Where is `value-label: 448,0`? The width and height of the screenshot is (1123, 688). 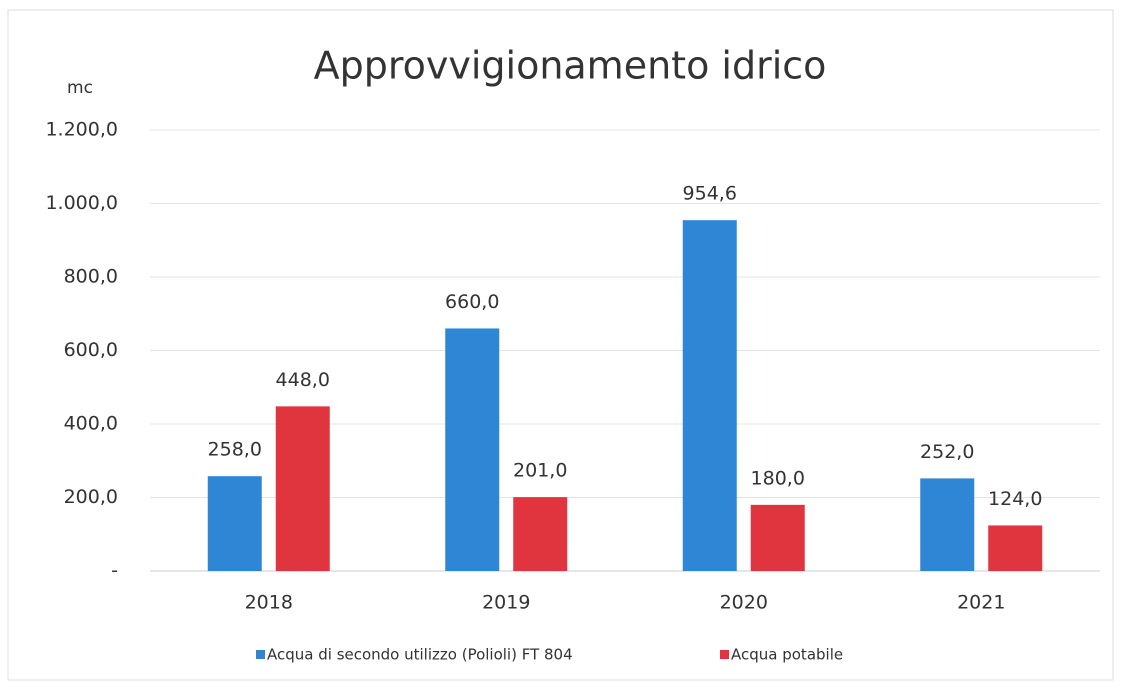
value-label: 448,0 is located at coordinates (303, 380).